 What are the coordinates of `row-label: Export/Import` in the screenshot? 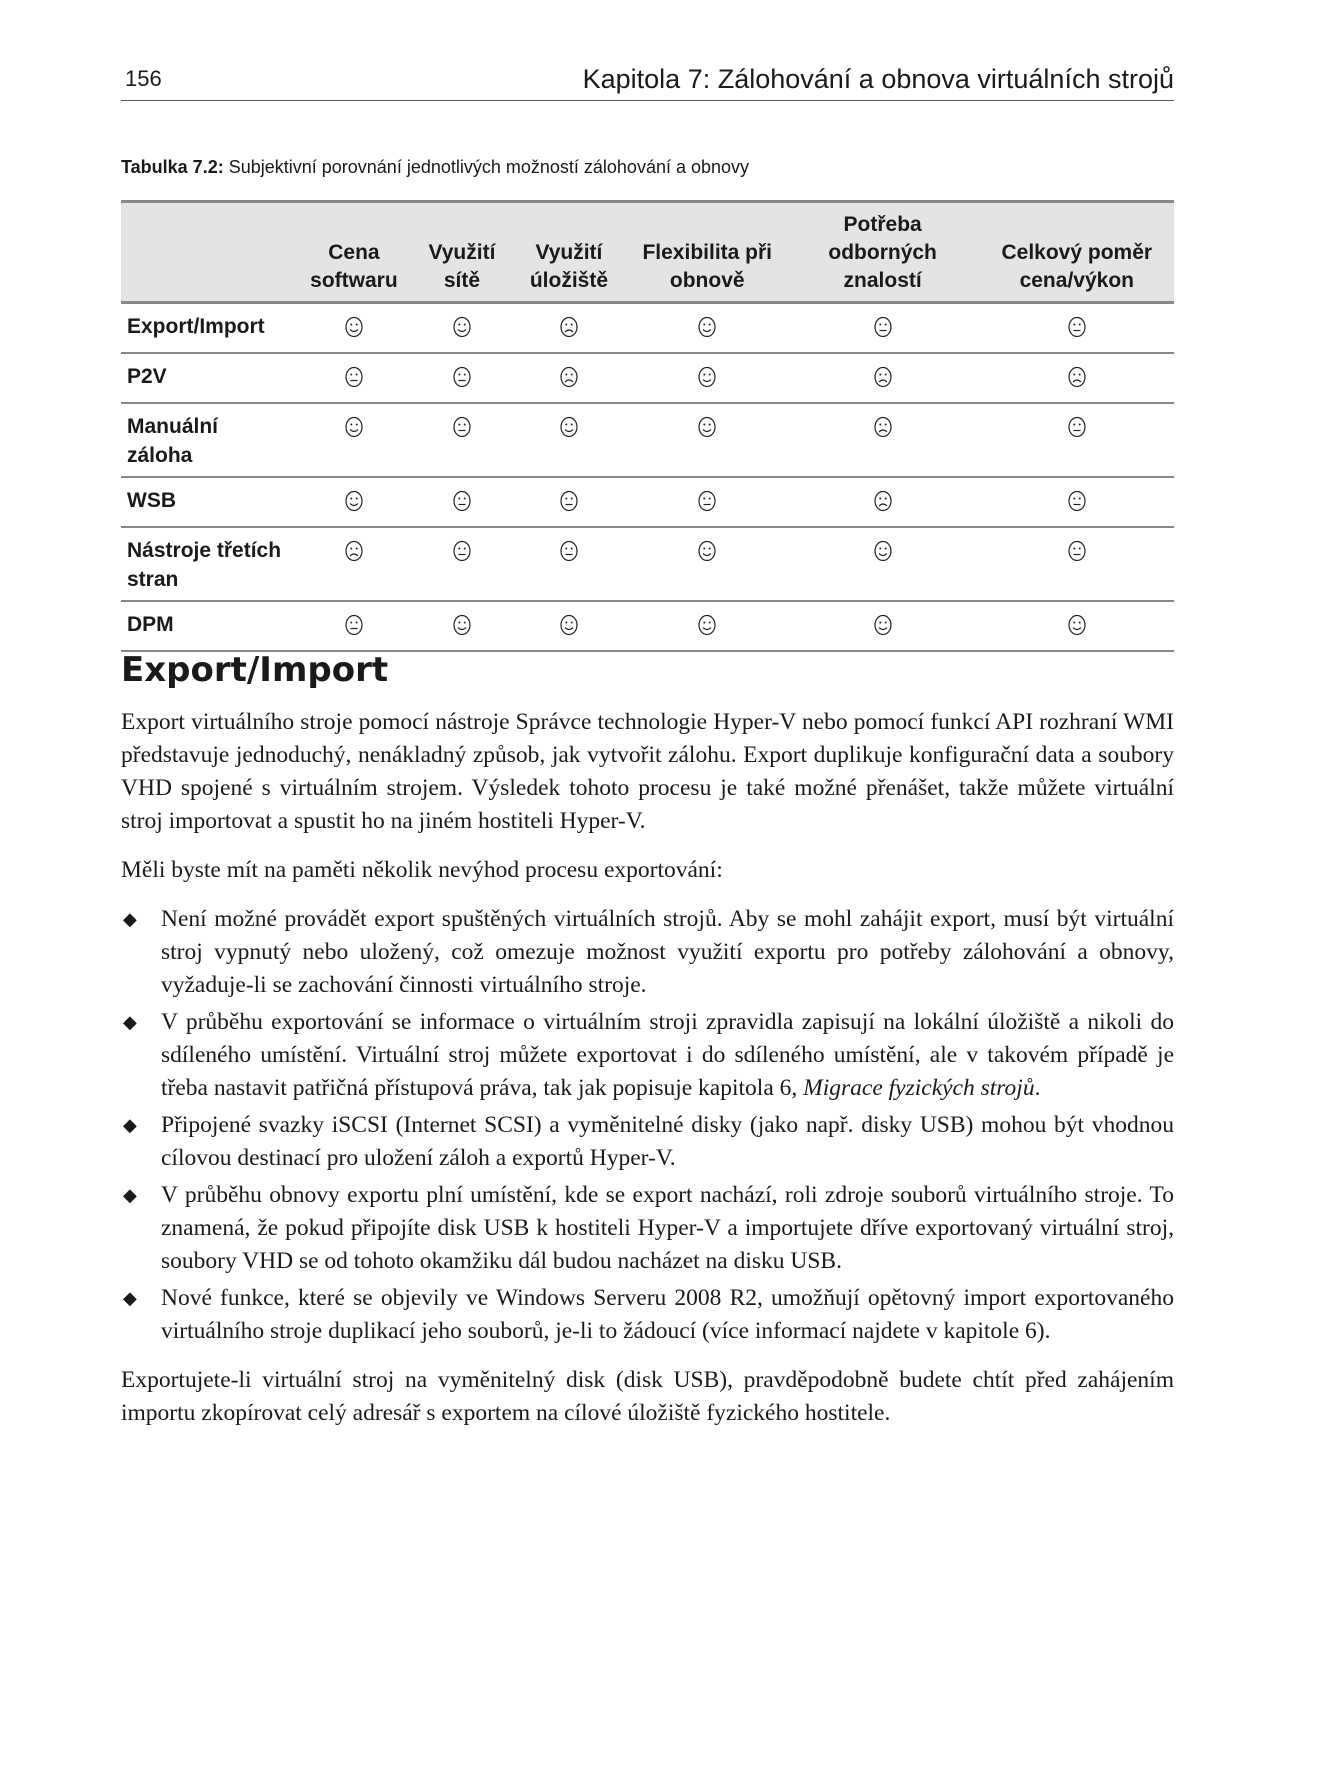 It's located at (207, 328).